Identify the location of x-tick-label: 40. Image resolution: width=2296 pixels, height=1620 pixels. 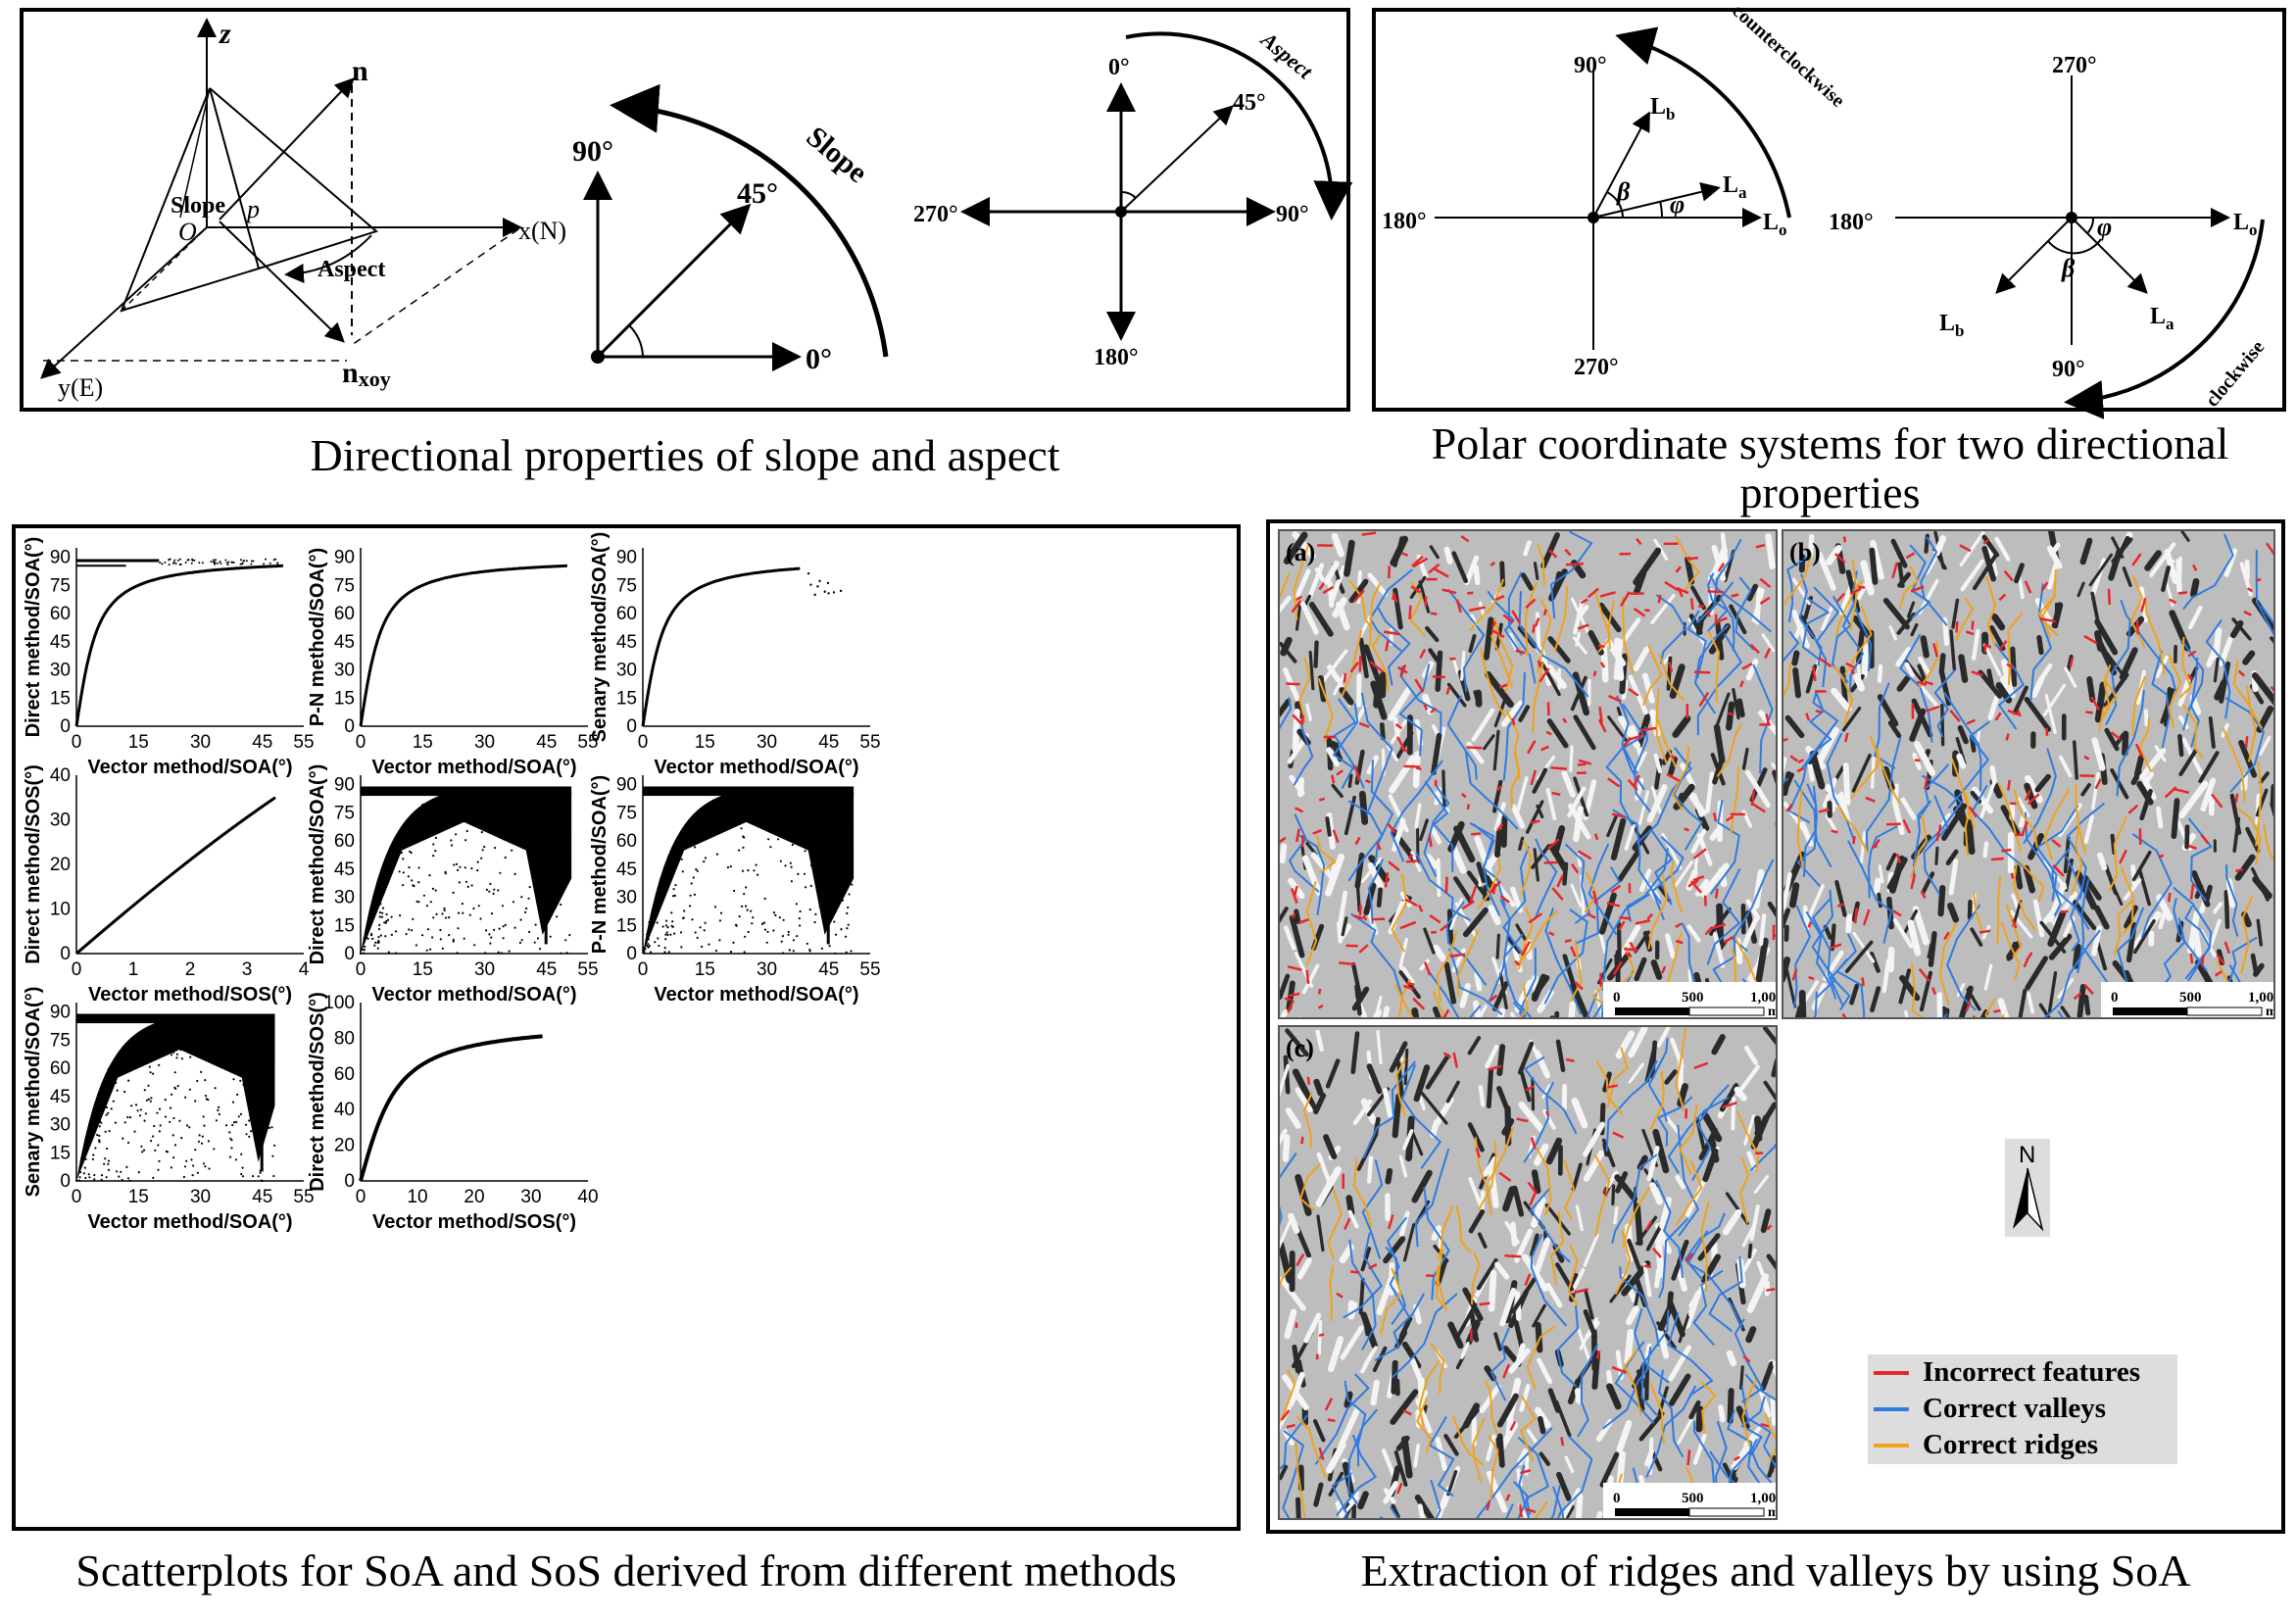
(587, 1197).